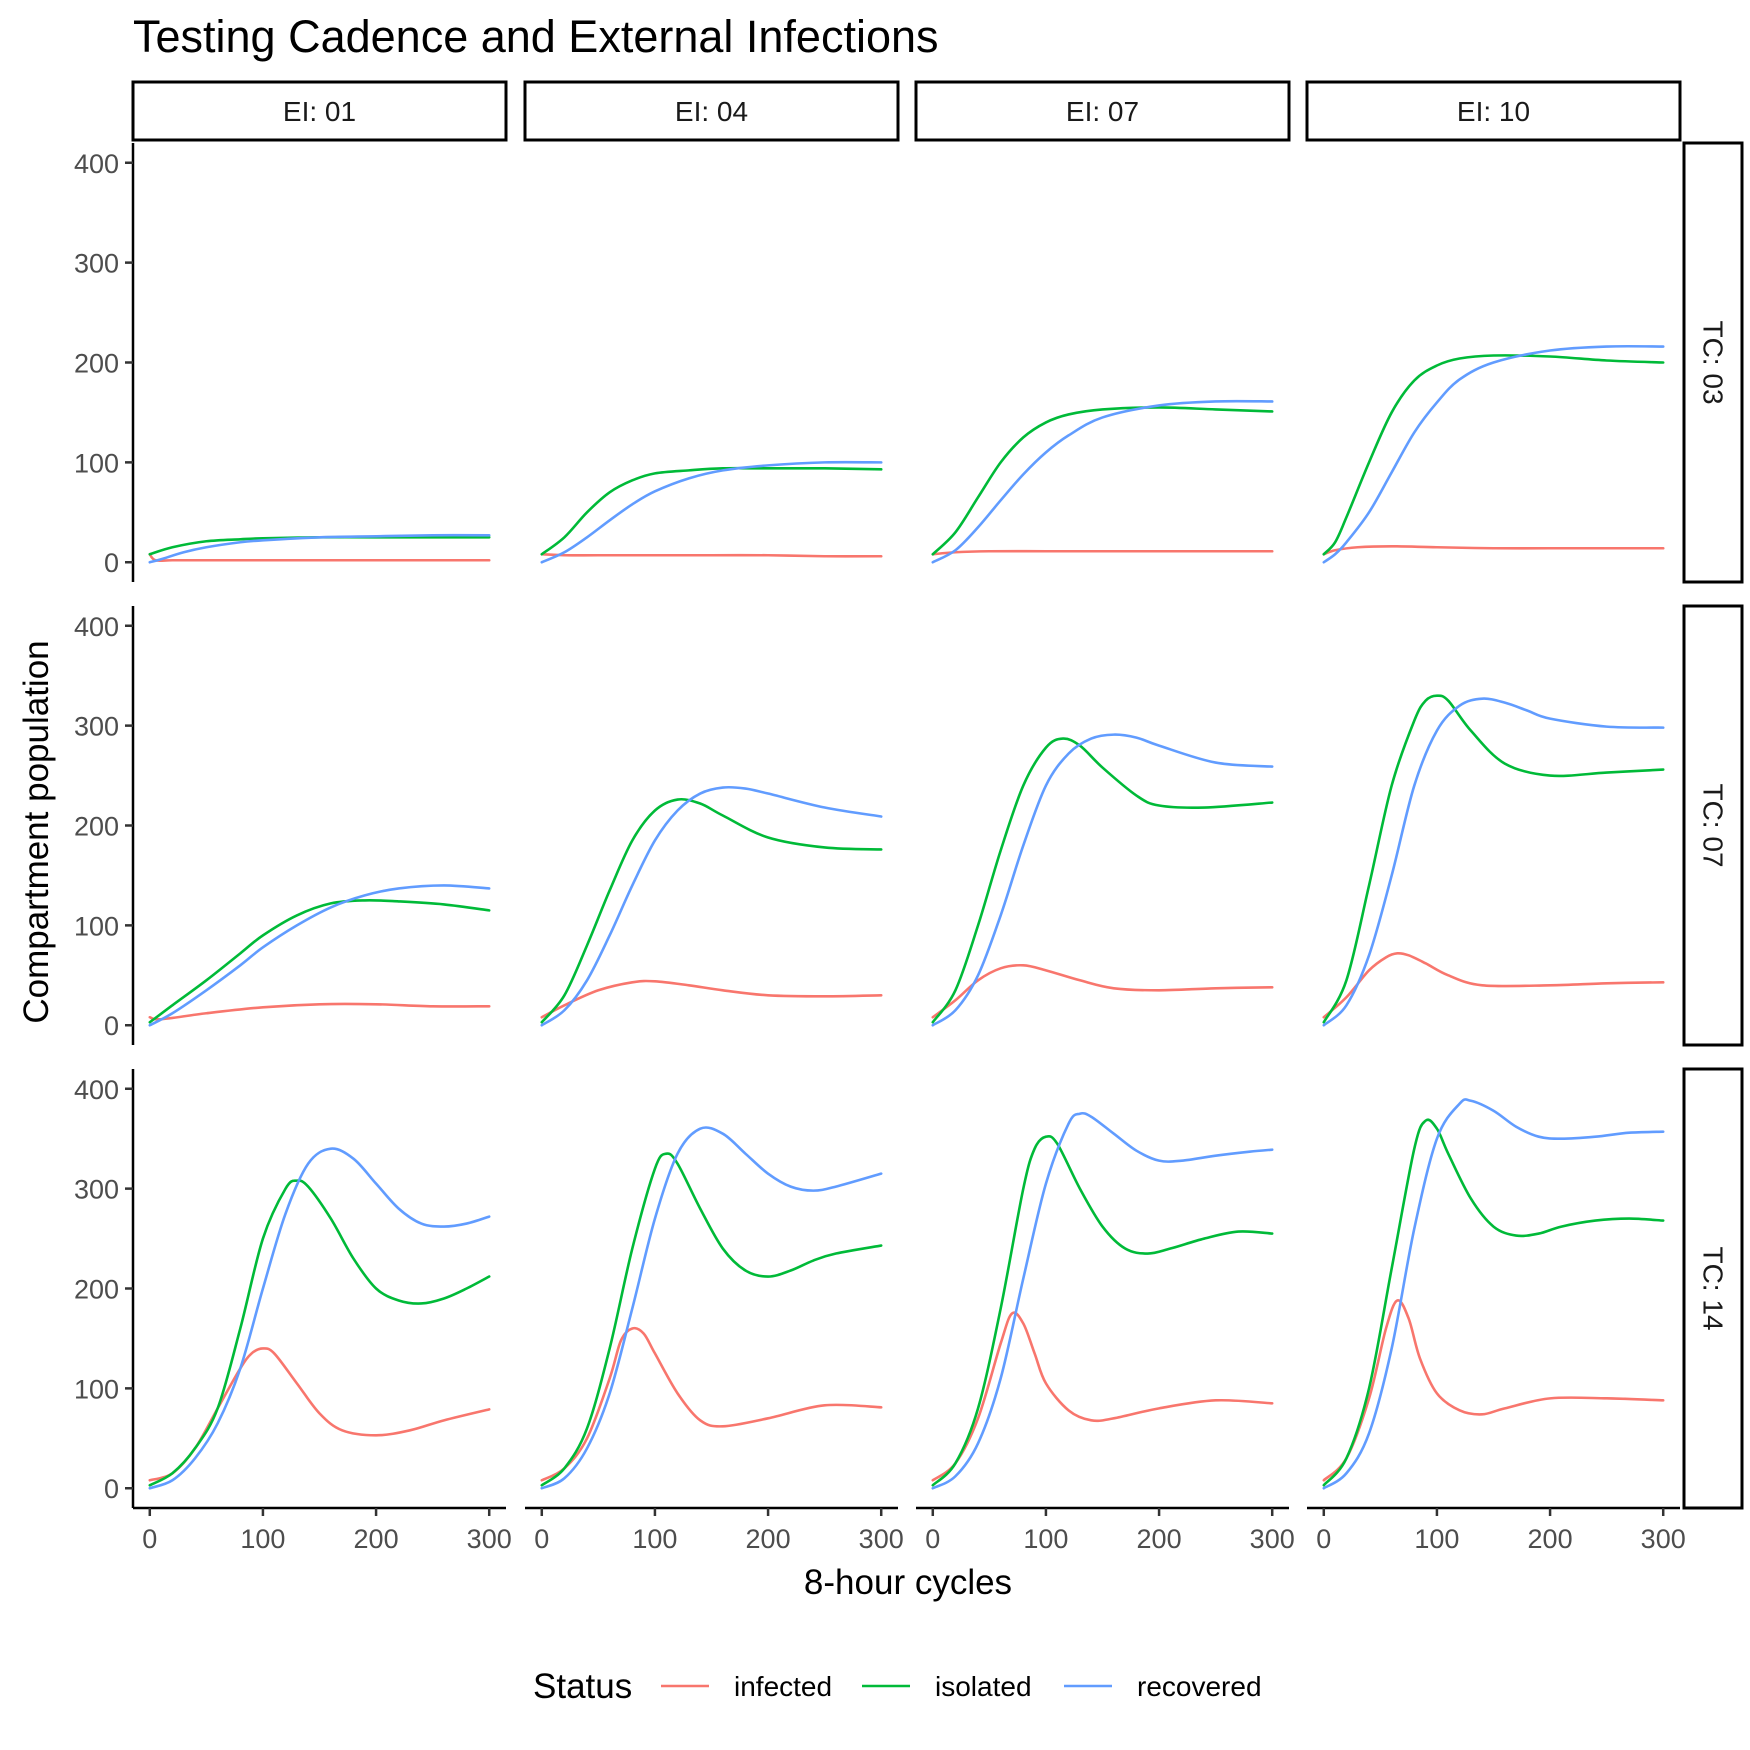 The width and height of the screenshot is (1750, 1750). I want to click on column-strip-label: EI: 07, so click(1102, 111).